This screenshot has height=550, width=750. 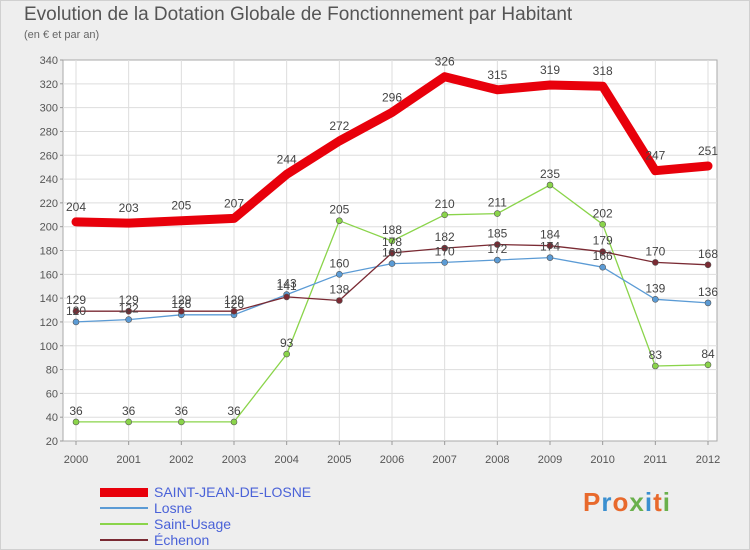 I want to click on data-label-saint-jean-de-losne: 319, so click(x=550, y=70).